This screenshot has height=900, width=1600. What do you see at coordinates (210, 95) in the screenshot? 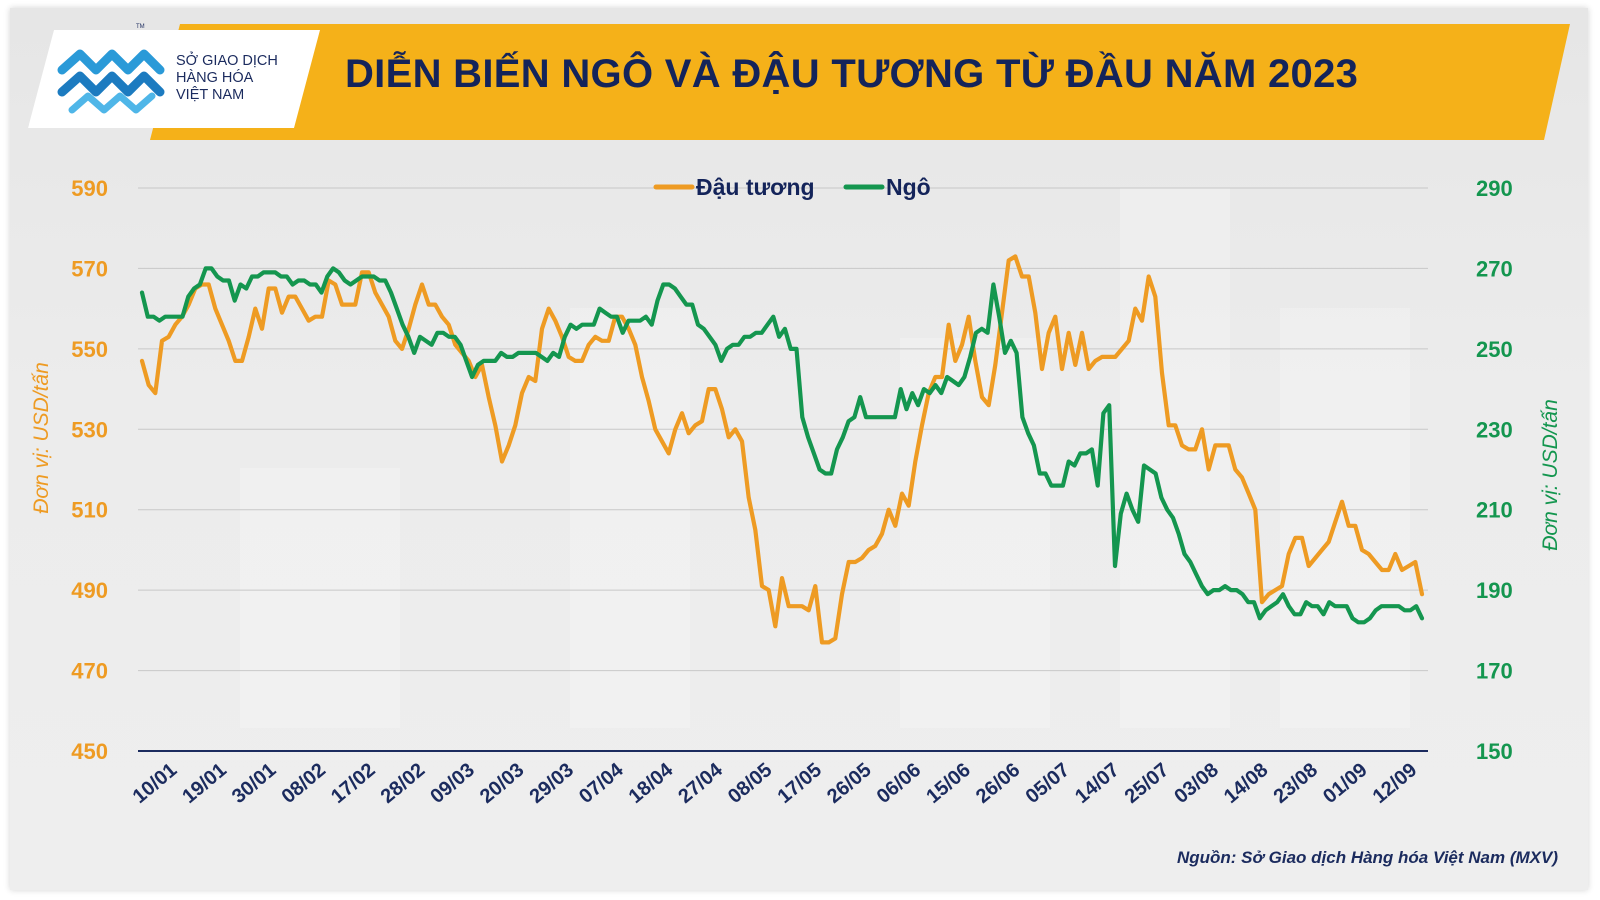
I see `logo-line-3: VIỆT NAM` at bounding box center [210, 95].